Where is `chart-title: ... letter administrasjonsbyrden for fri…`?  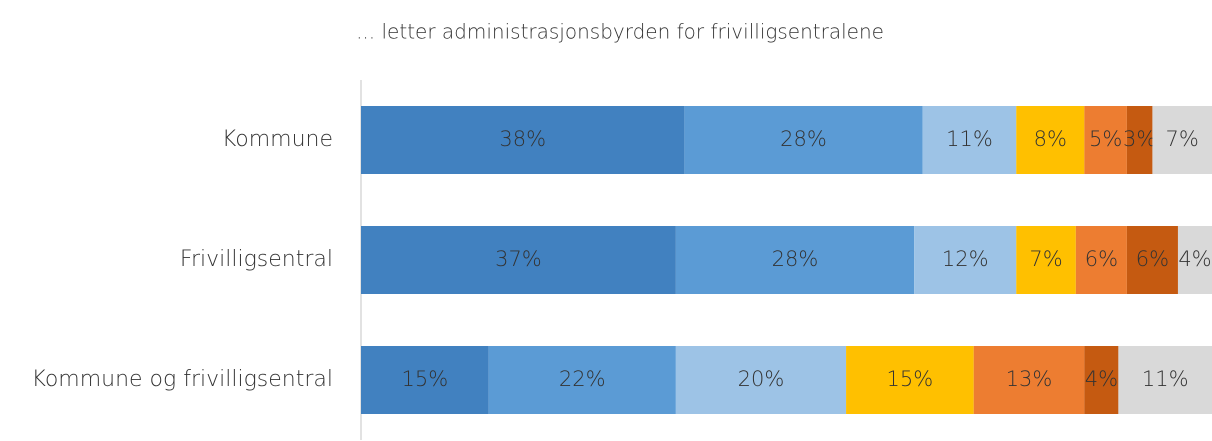
chart-title: ... letter administrasjonsbyrden for fri… is located at coordinates (620, 32).